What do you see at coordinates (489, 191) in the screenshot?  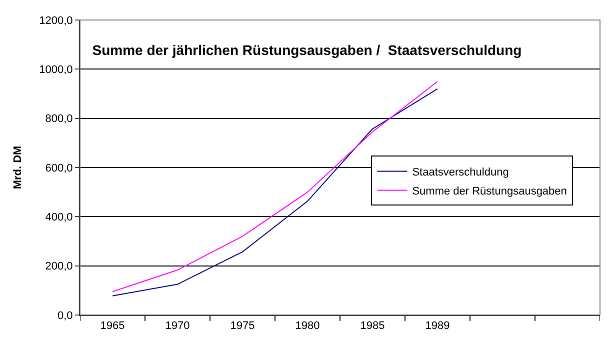 I see `legend-label: Summe der Rüstungsausgaben` at bounding box center [489, 191].